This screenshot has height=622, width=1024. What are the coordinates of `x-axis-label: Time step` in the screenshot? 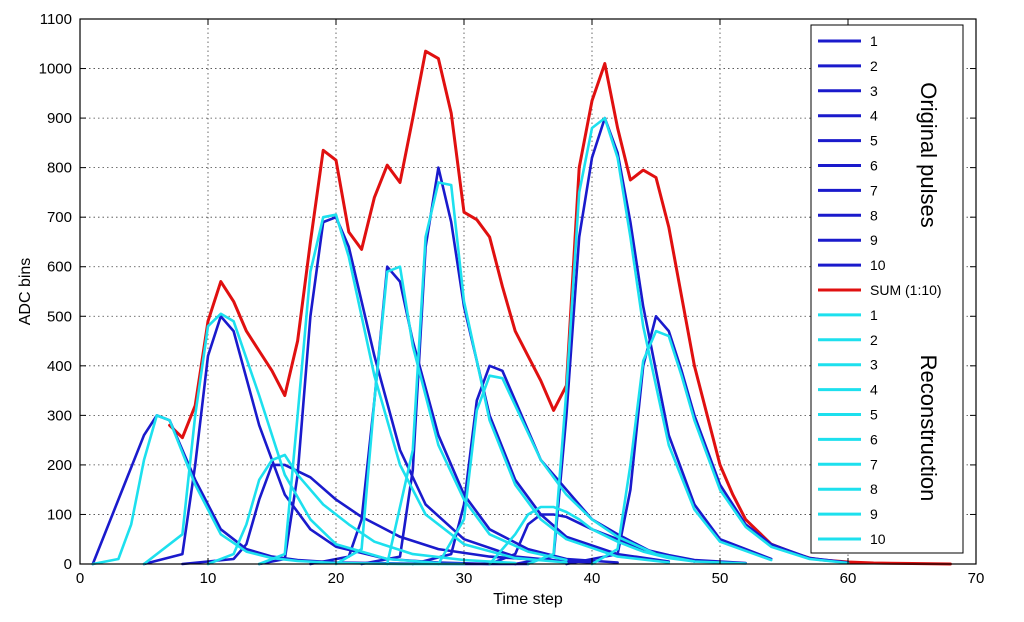 It's located at (528, 599).